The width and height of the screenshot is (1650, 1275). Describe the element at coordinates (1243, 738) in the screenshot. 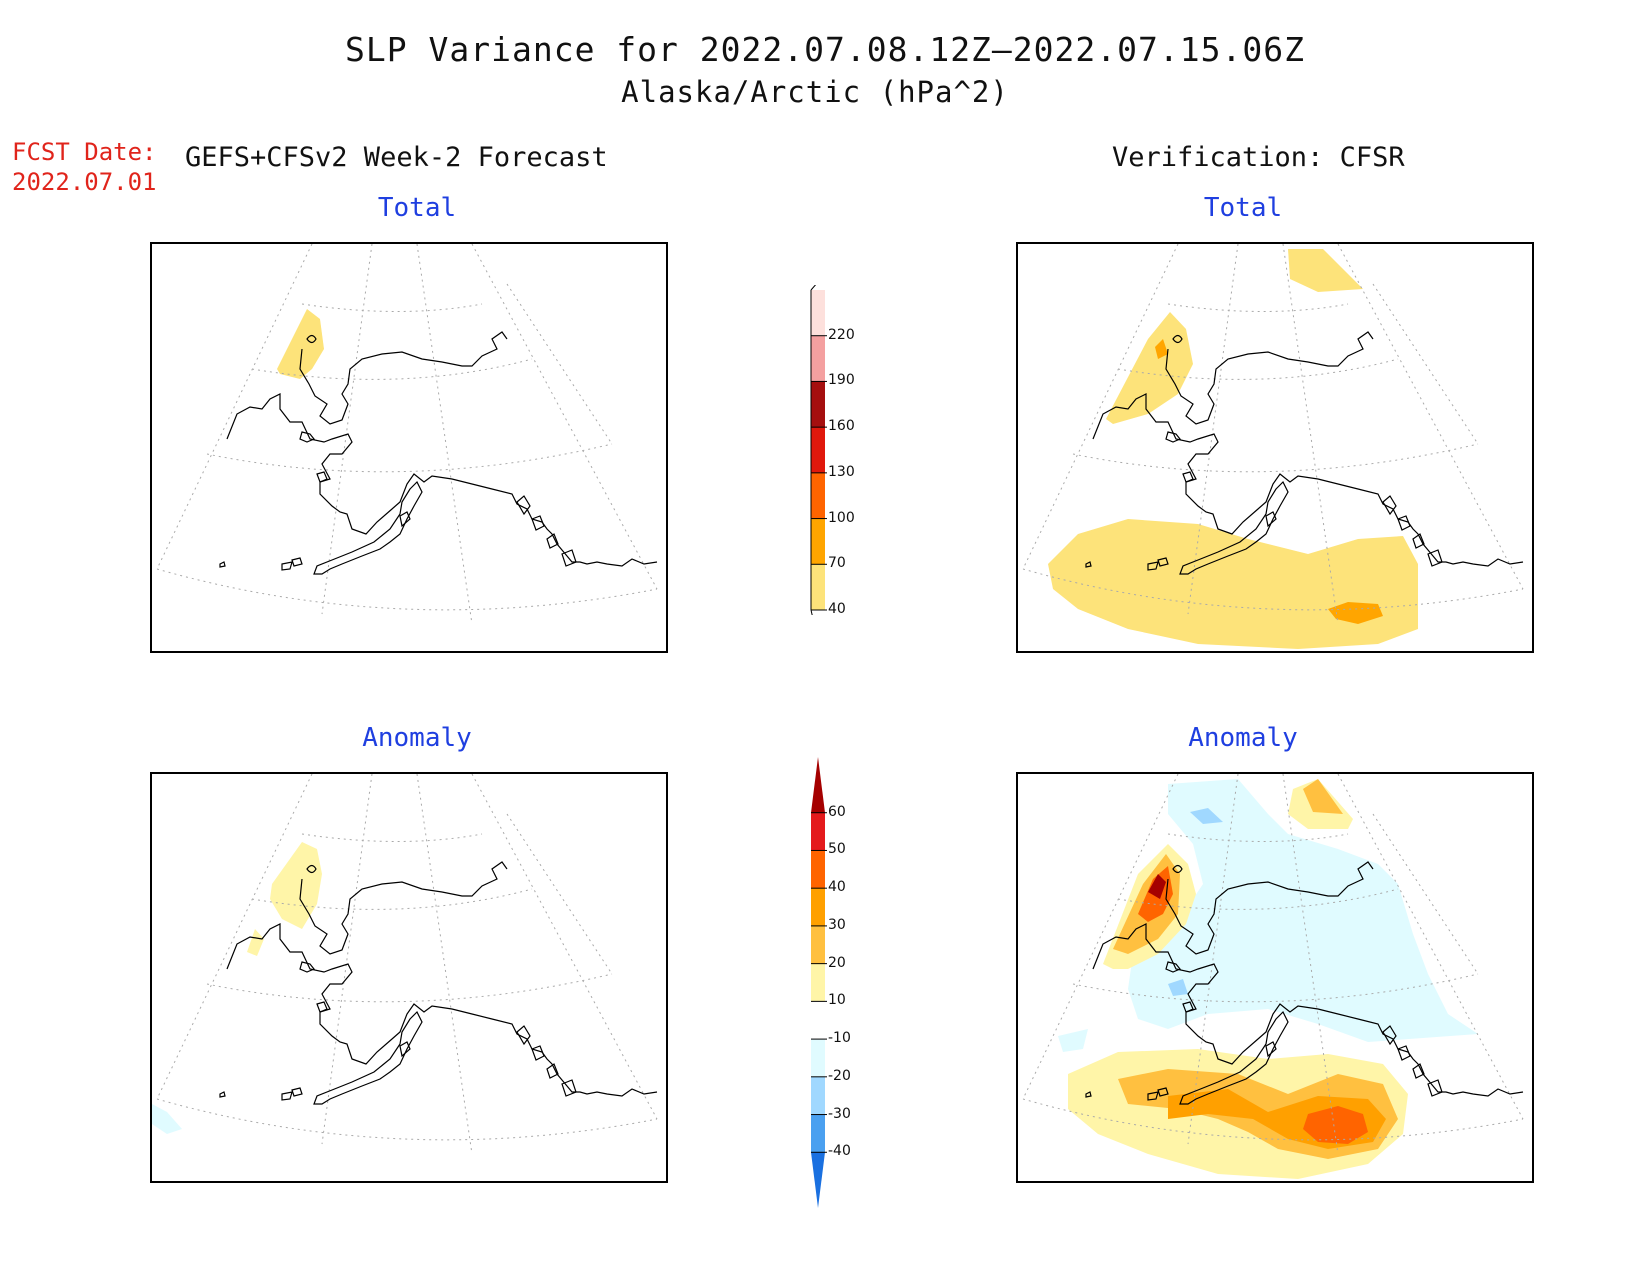

I see `panel-title-verification-anomaly: Anomaly` at that location.